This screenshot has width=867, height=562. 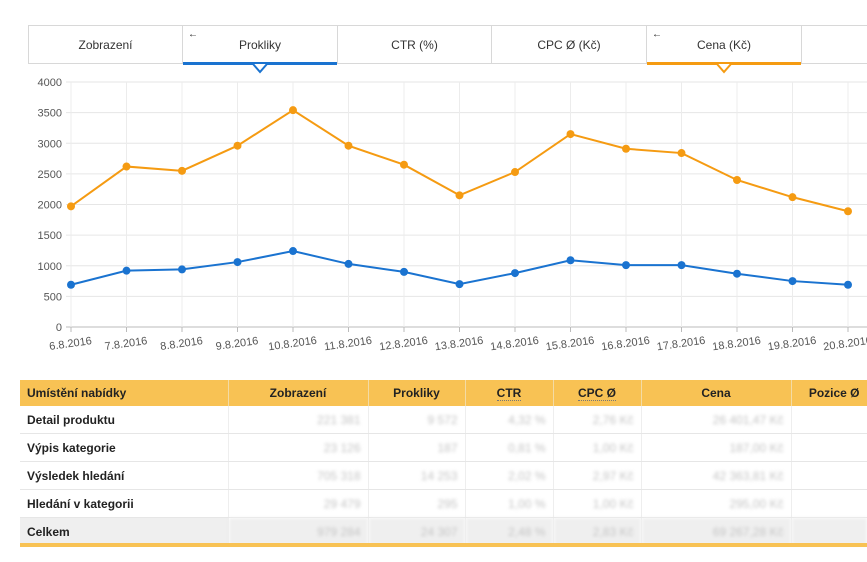 What do you see at coordinates (124, 447) in the screenshot?
I see `row-name: Výpis kategorie` at bounding box center [124, 447].